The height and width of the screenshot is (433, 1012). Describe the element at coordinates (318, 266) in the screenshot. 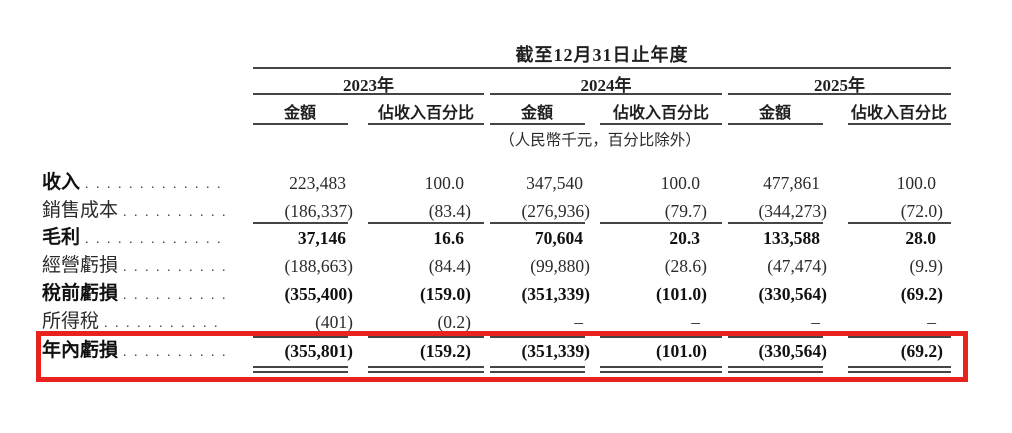

I see `amount-cell: (188,663)` at that location.